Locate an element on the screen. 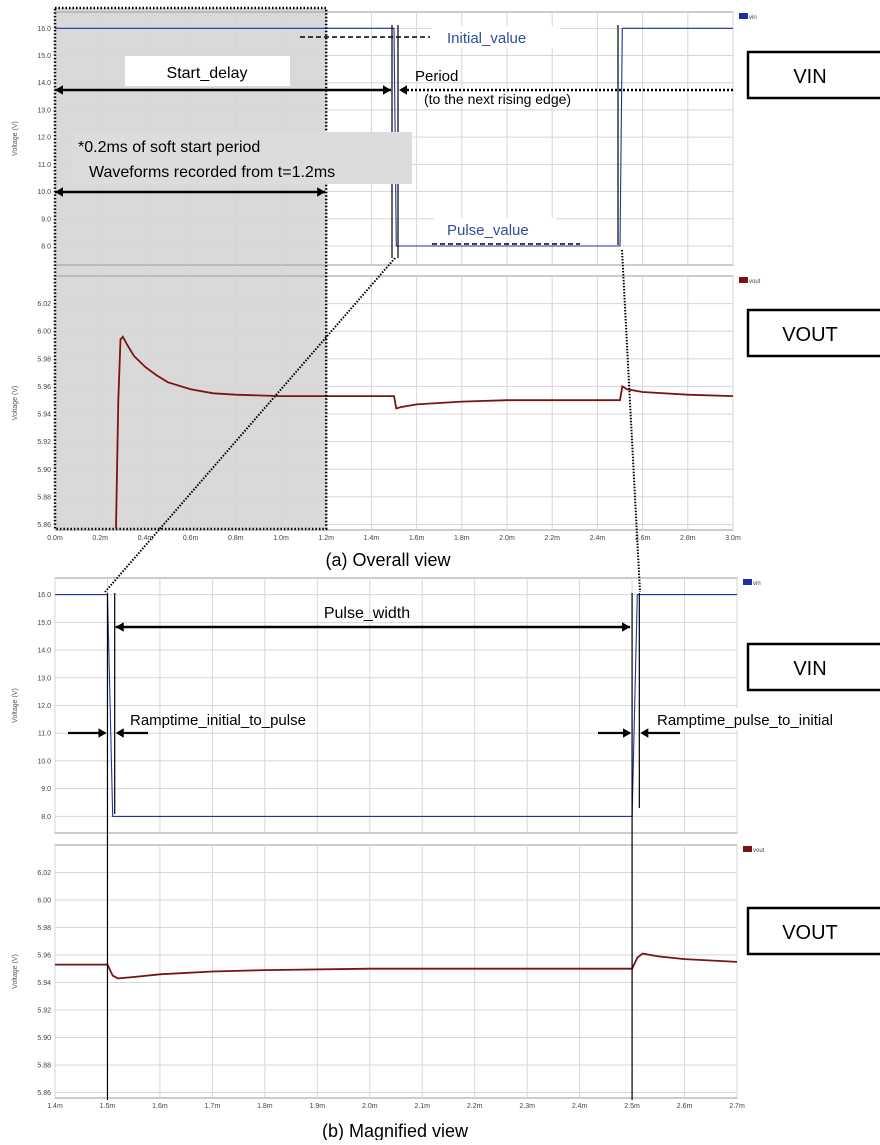  x-tick-label: 3.0m is located at coordinates (733, 538).